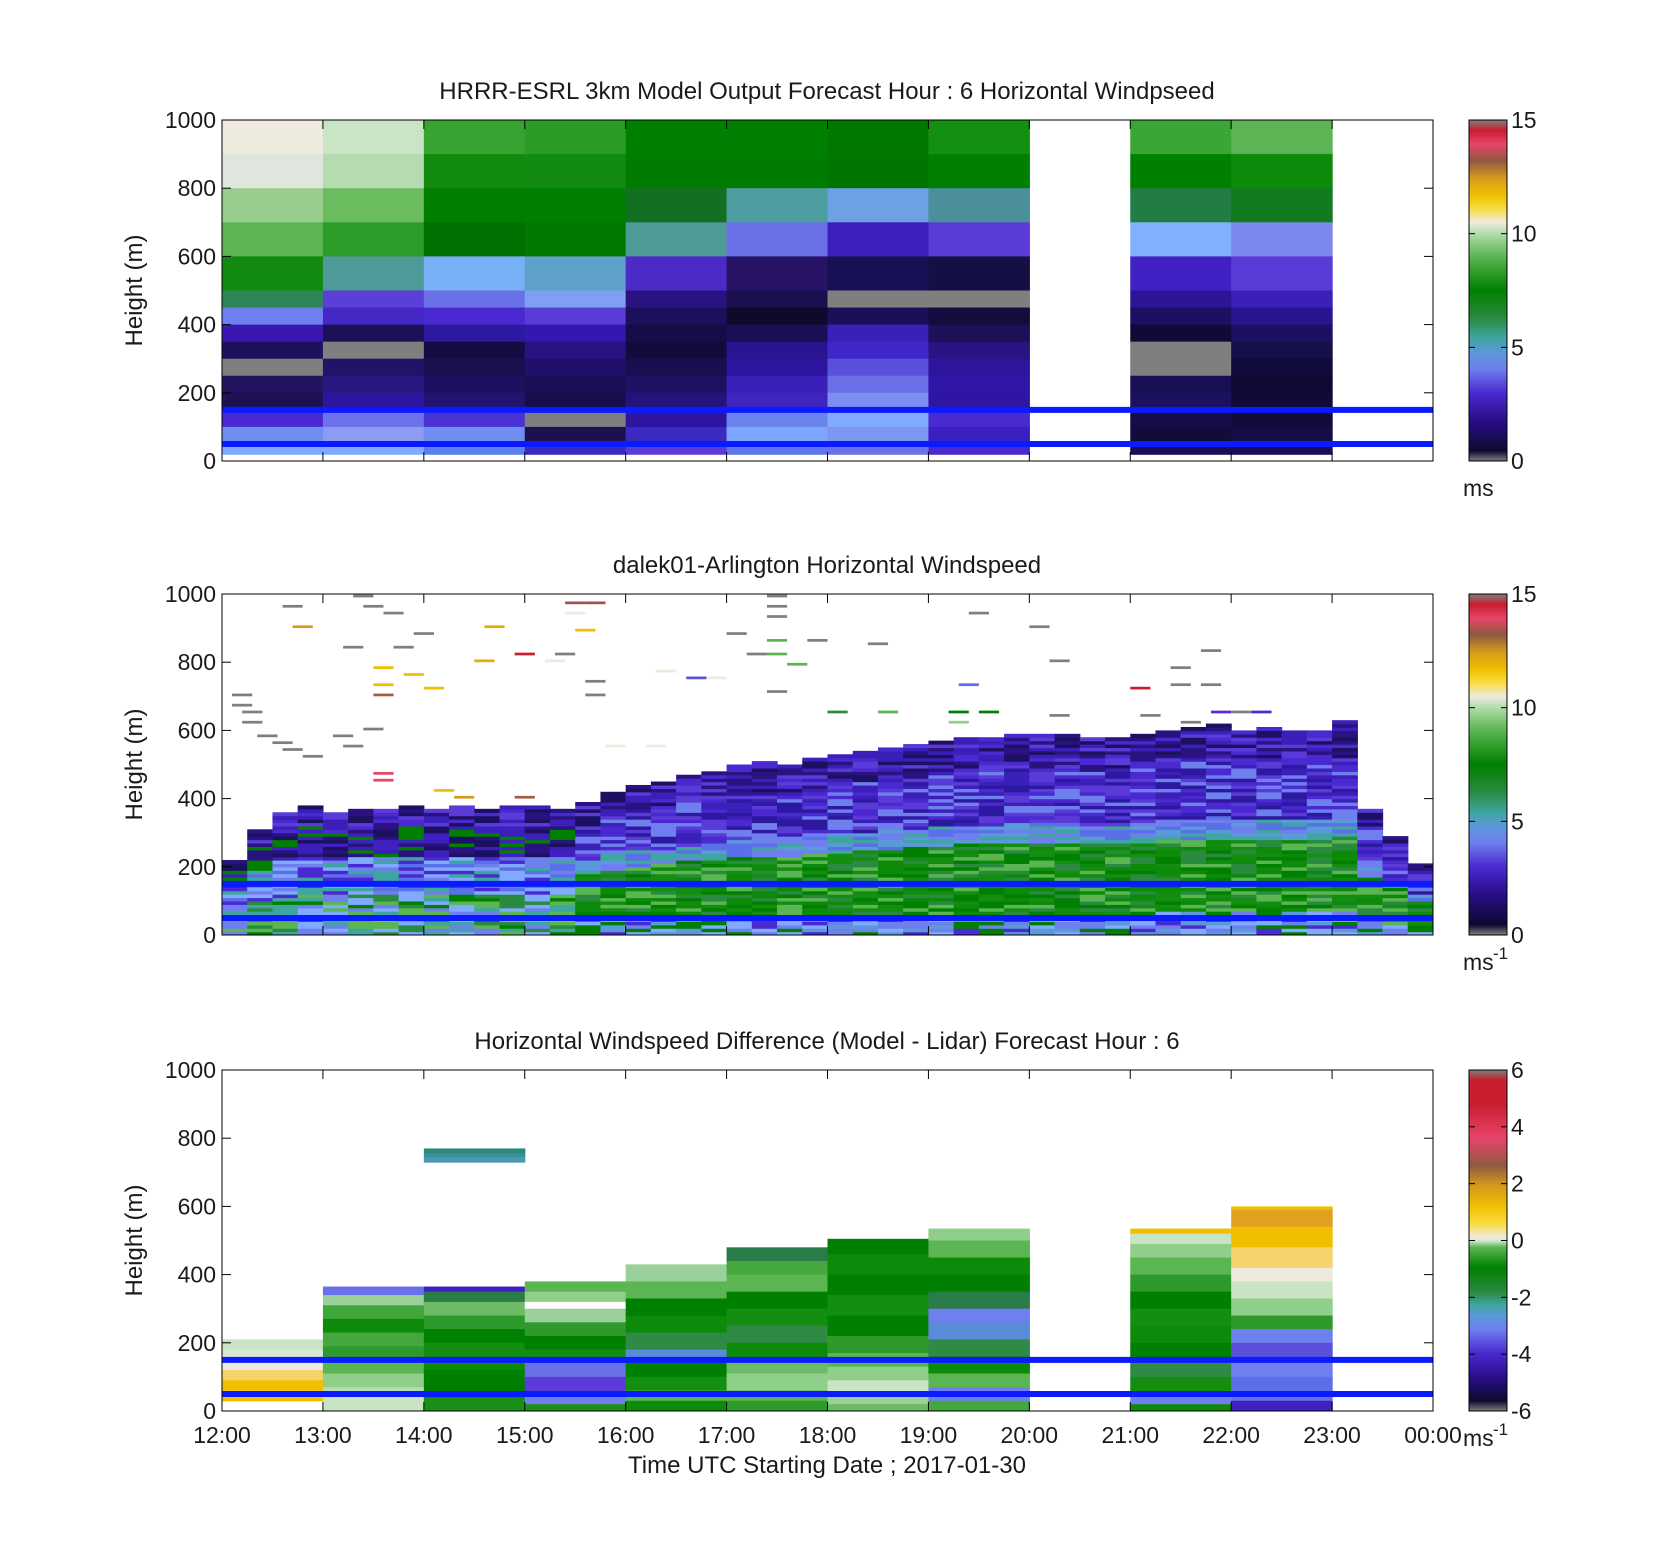 Image resolution: width=1680 pixels, height=1561 pixels. What do you see at coordinates (197, 799) in the screenshot?
I see `y-tick-label: 400` at bounding box center [197, 799].